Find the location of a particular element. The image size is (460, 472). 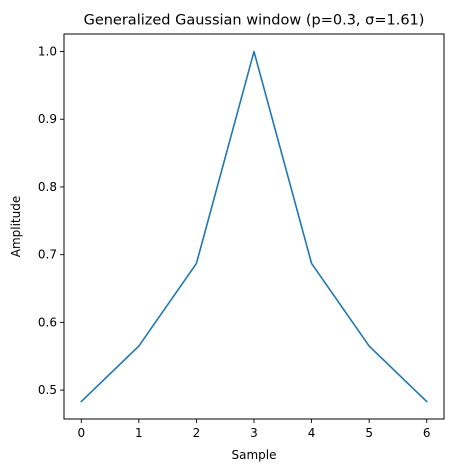

x-tick-label: 5 is located at coordinates (369, 433).